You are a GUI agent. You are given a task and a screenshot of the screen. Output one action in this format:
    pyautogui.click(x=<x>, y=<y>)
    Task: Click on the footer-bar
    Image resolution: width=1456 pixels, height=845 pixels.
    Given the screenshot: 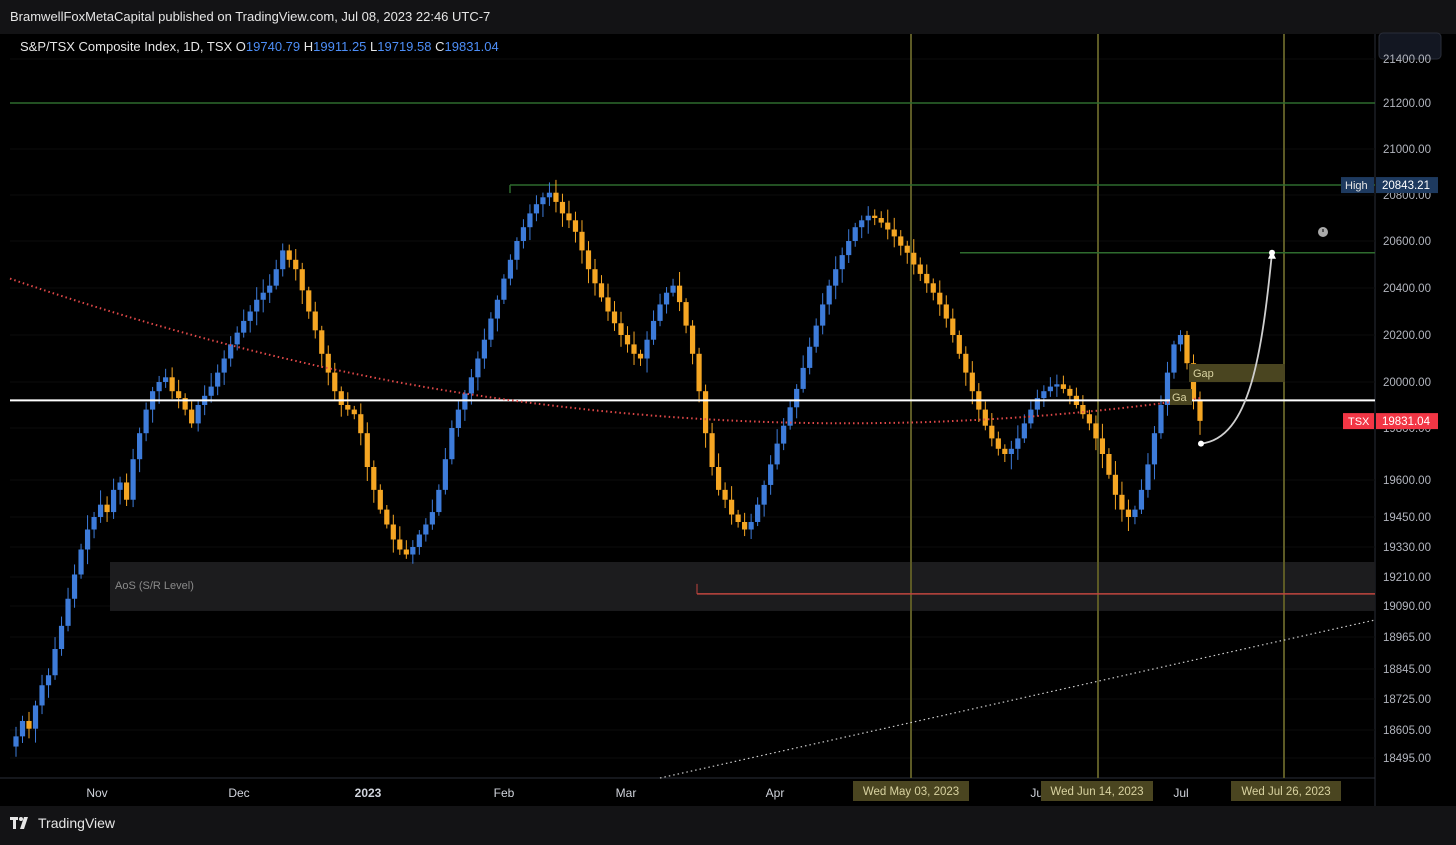 What is the action you would take?
    pyautogui.click(x=728, y=825)
    